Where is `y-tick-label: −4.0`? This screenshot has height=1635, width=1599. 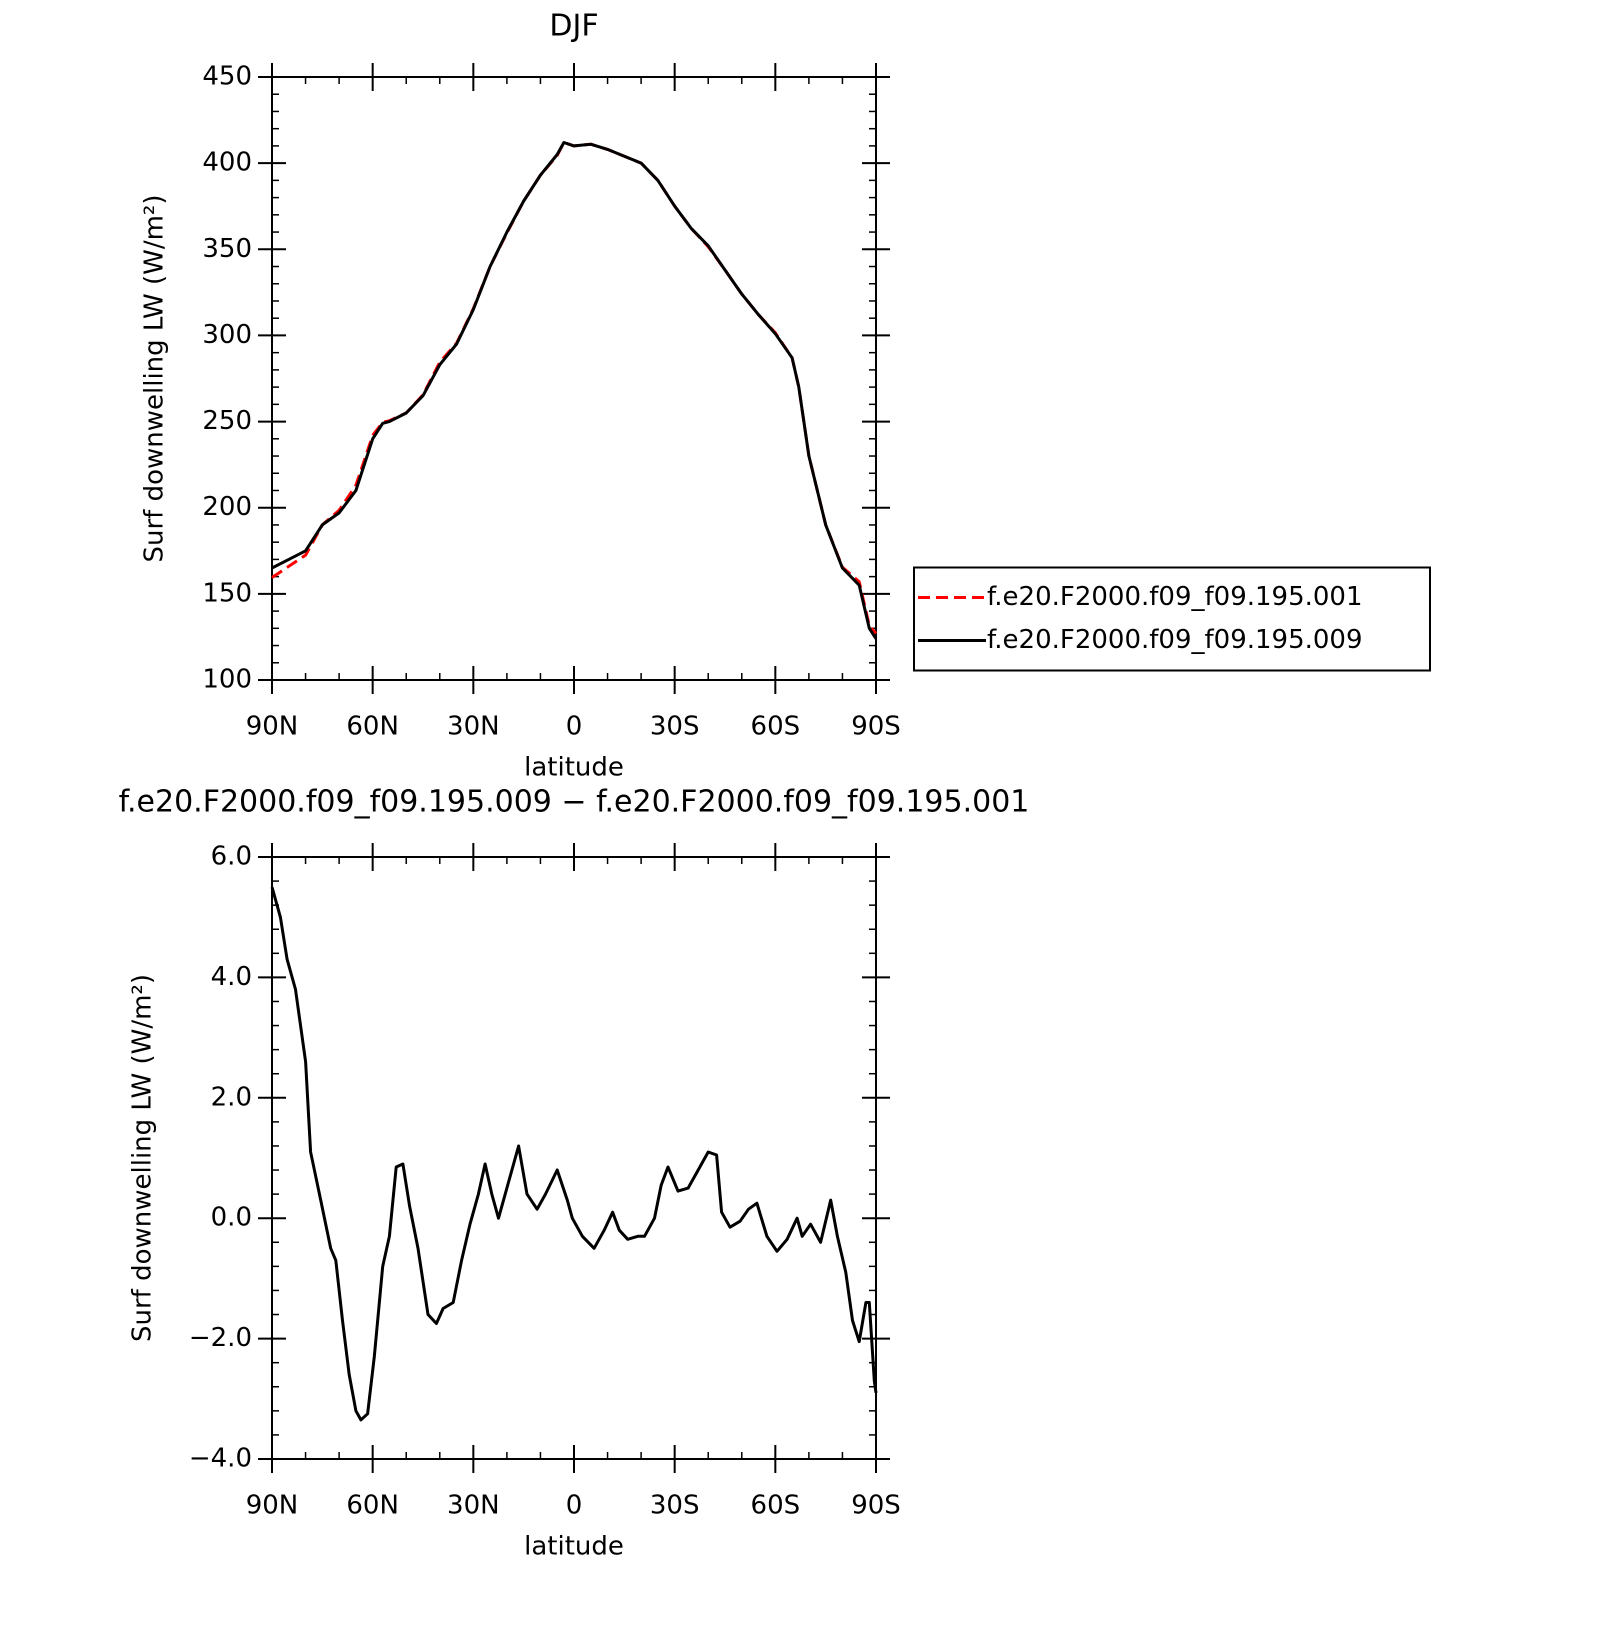 y-tick-label: −4.0 is located at coordinates (220, 1459).